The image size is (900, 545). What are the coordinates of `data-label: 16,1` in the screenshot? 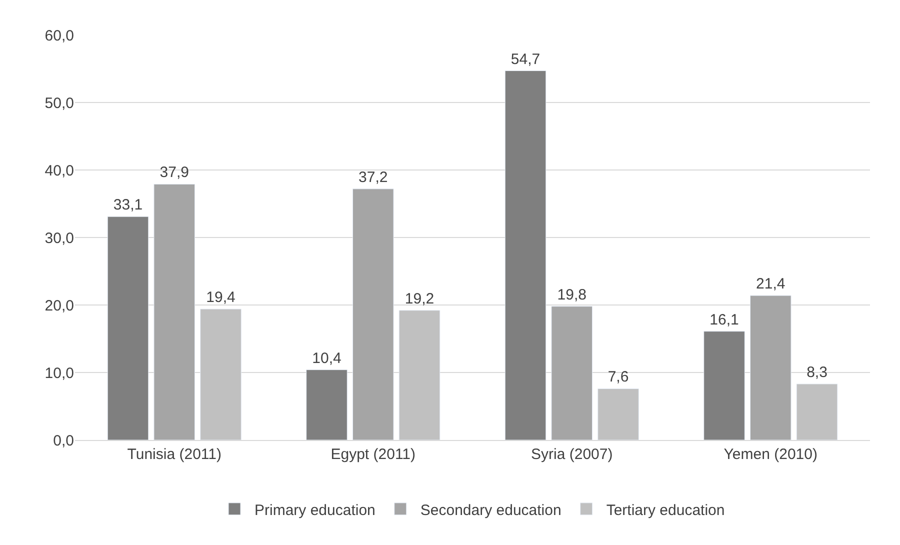 It's located at (724, 319).